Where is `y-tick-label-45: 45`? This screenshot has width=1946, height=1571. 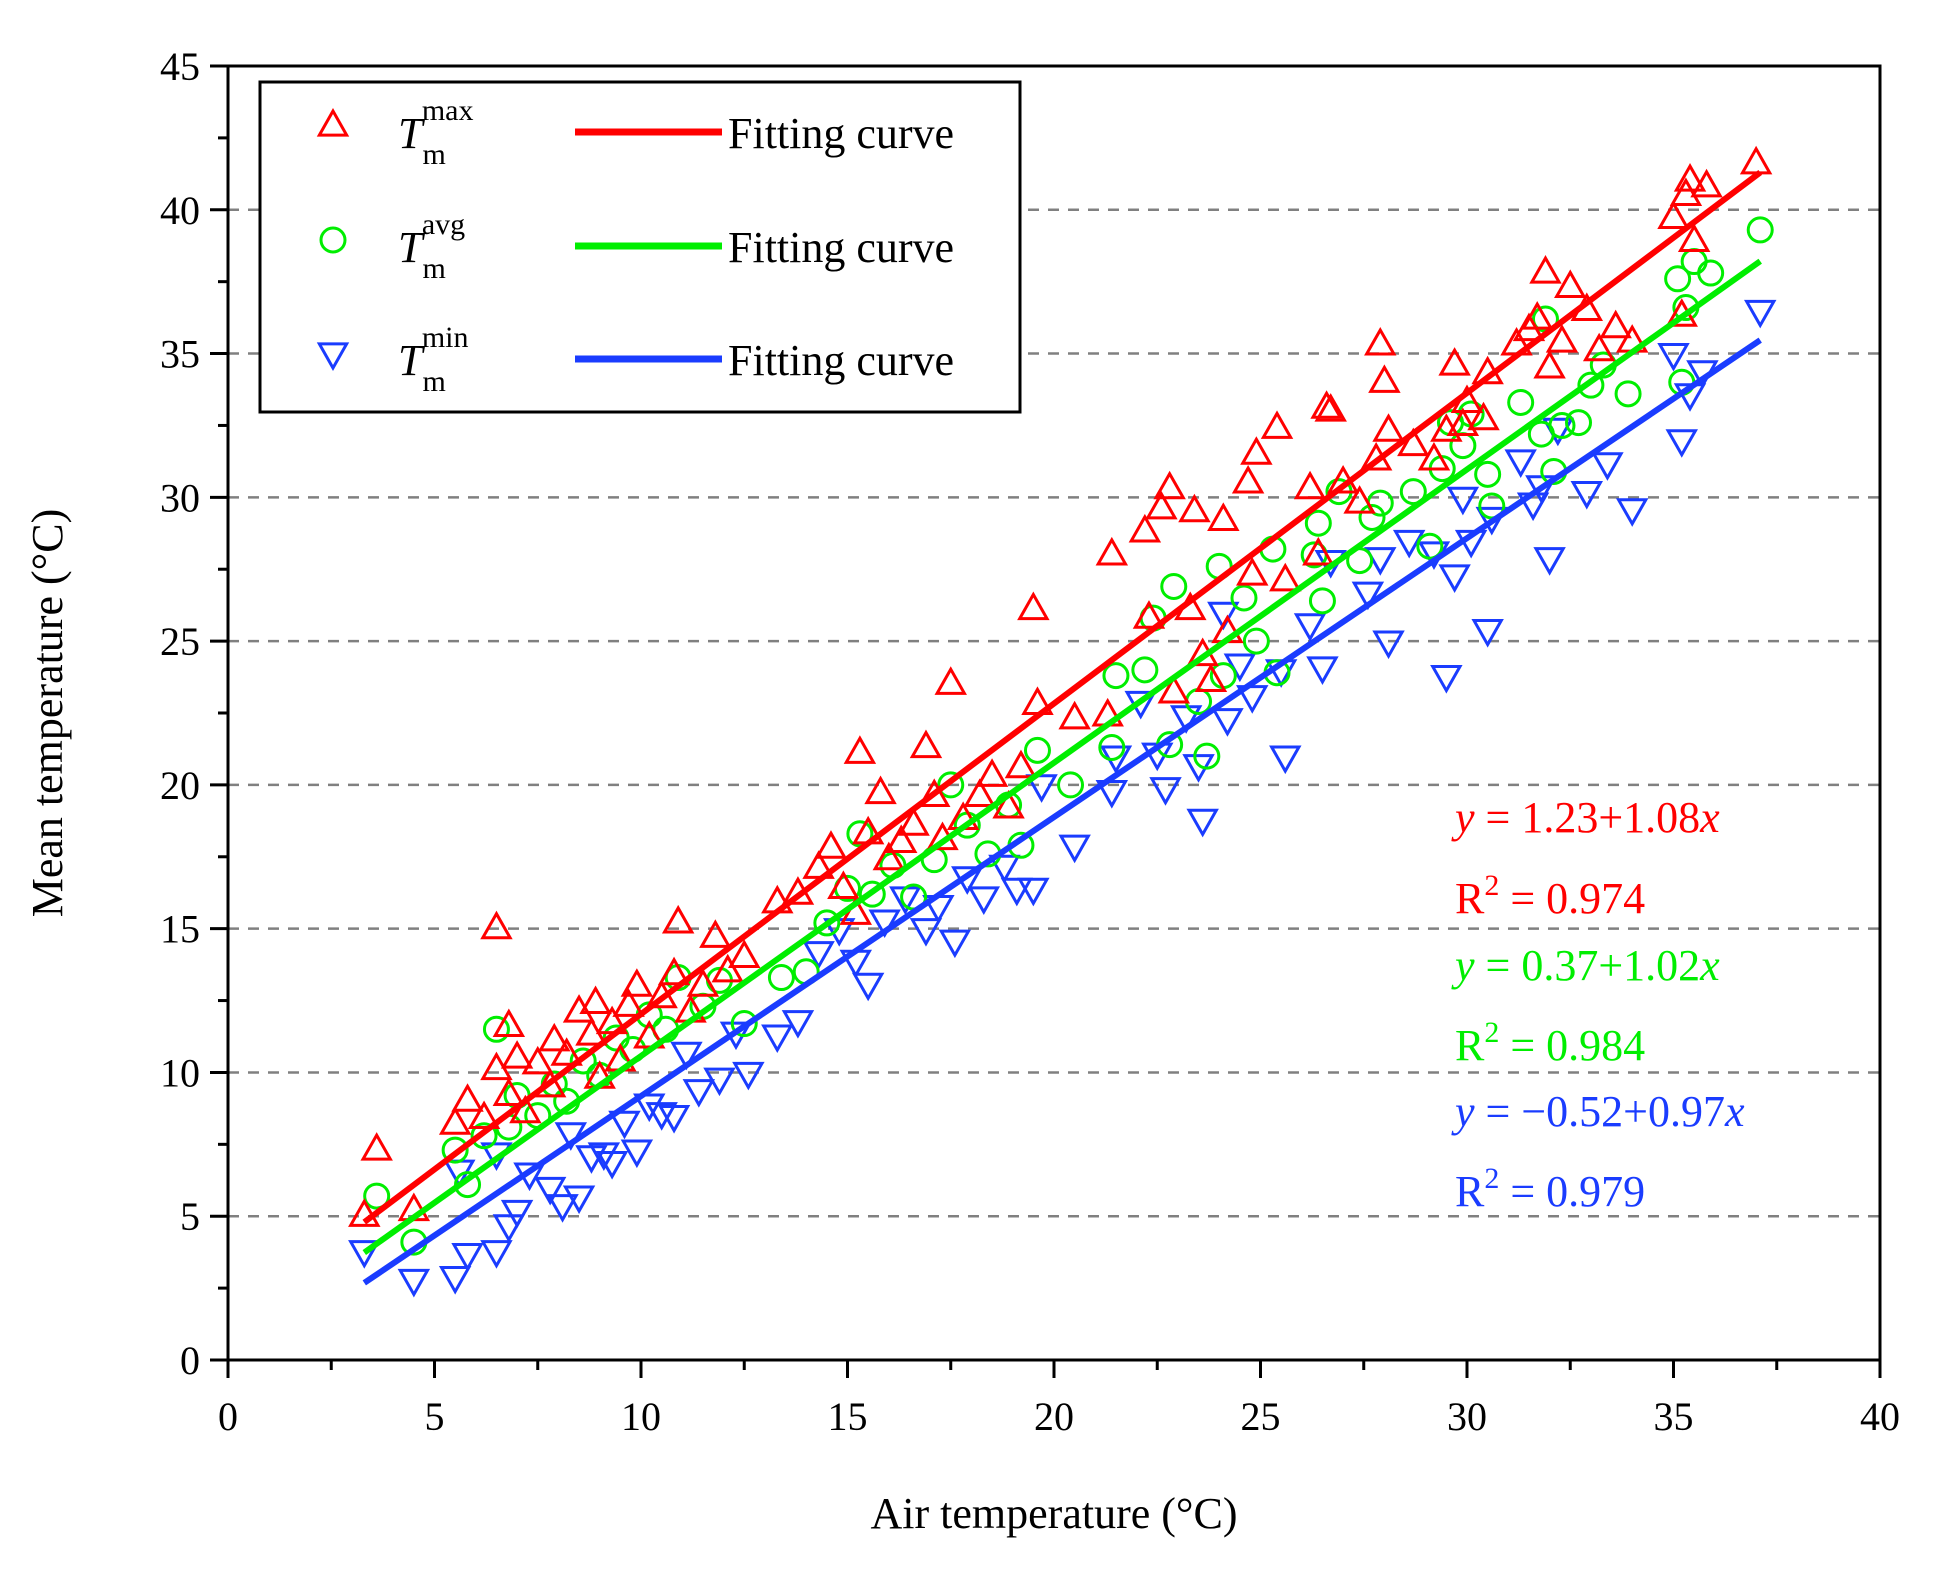 y-tick-label-45: 45 is located at coordinates (180, 66).